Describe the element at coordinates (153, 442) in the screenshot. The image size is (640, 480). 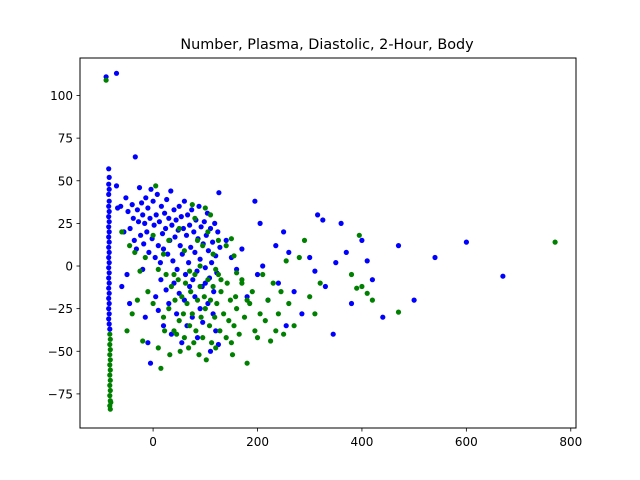
I see `x-tick-label: 0` at that location.